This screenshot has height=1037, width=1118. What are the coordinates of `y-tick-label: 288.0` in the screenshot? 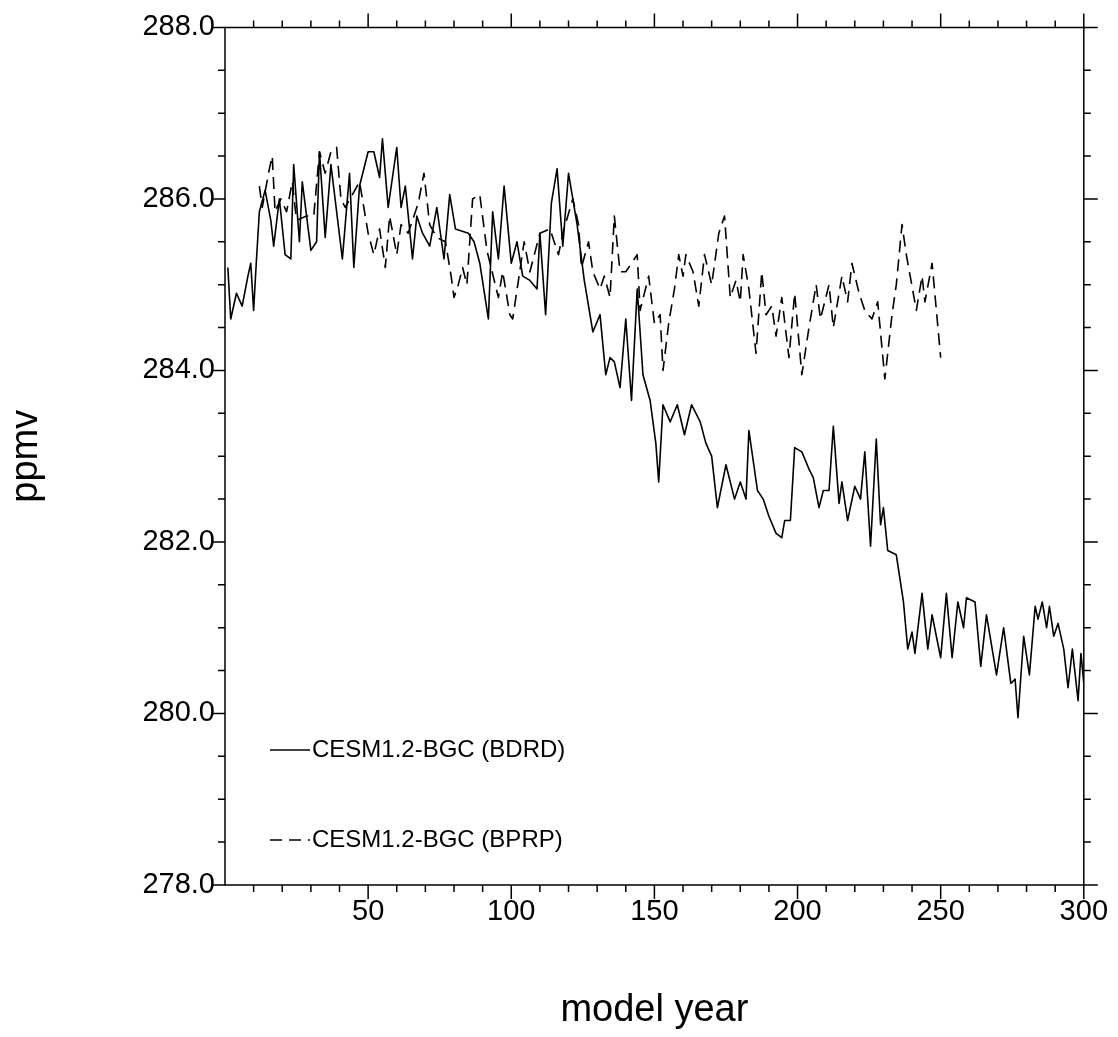 It's located at (178, 25).